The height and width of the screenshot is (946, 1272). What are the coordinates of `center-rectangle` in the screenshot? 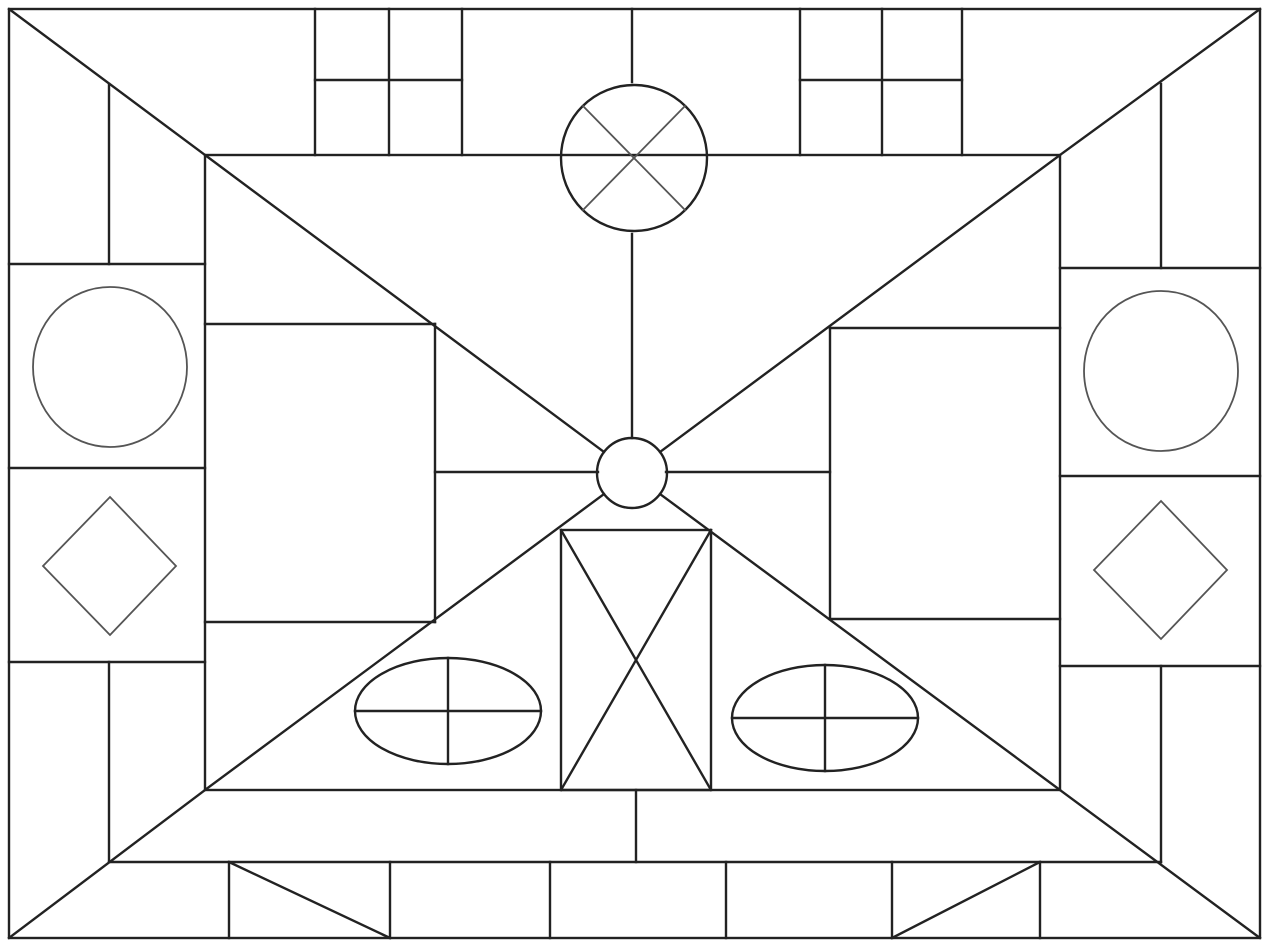 It's located at (636, 660).